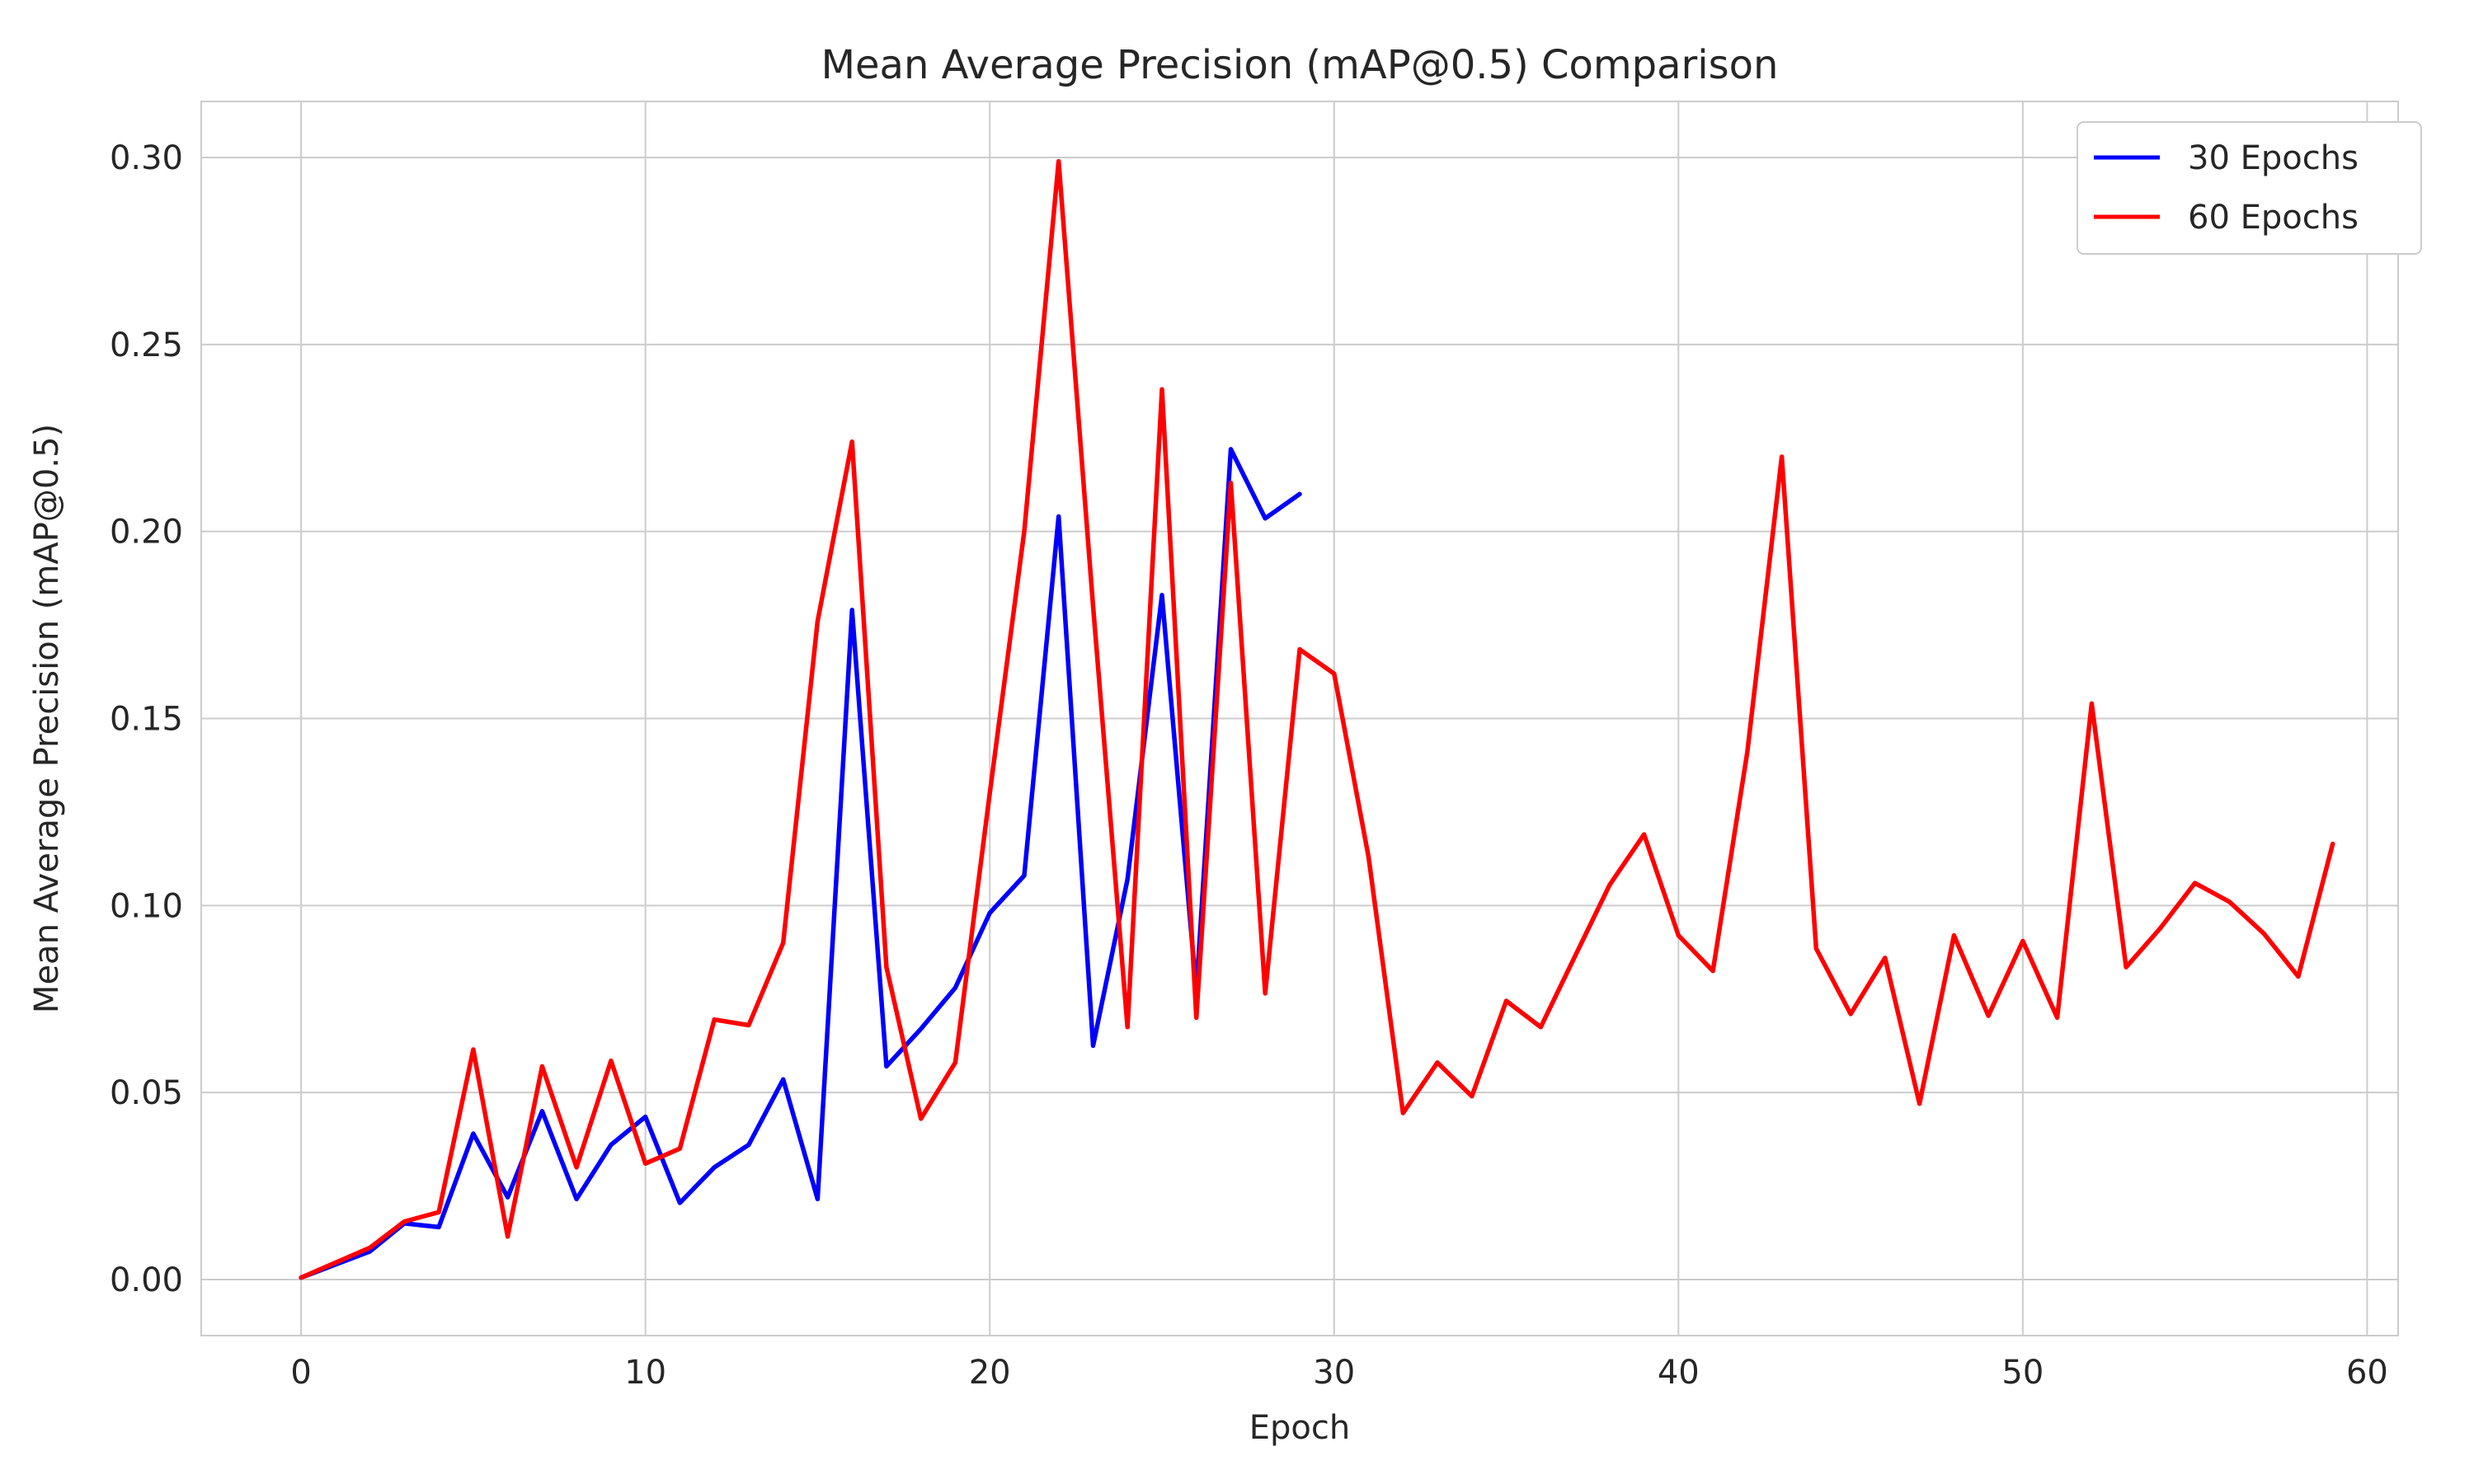 Image resolution: width=2474 pixels, height=1484 pixels. Describe the element at coordinates (146, 533) in the screenshot. I see `y-tick-label: 0.20` at that location.